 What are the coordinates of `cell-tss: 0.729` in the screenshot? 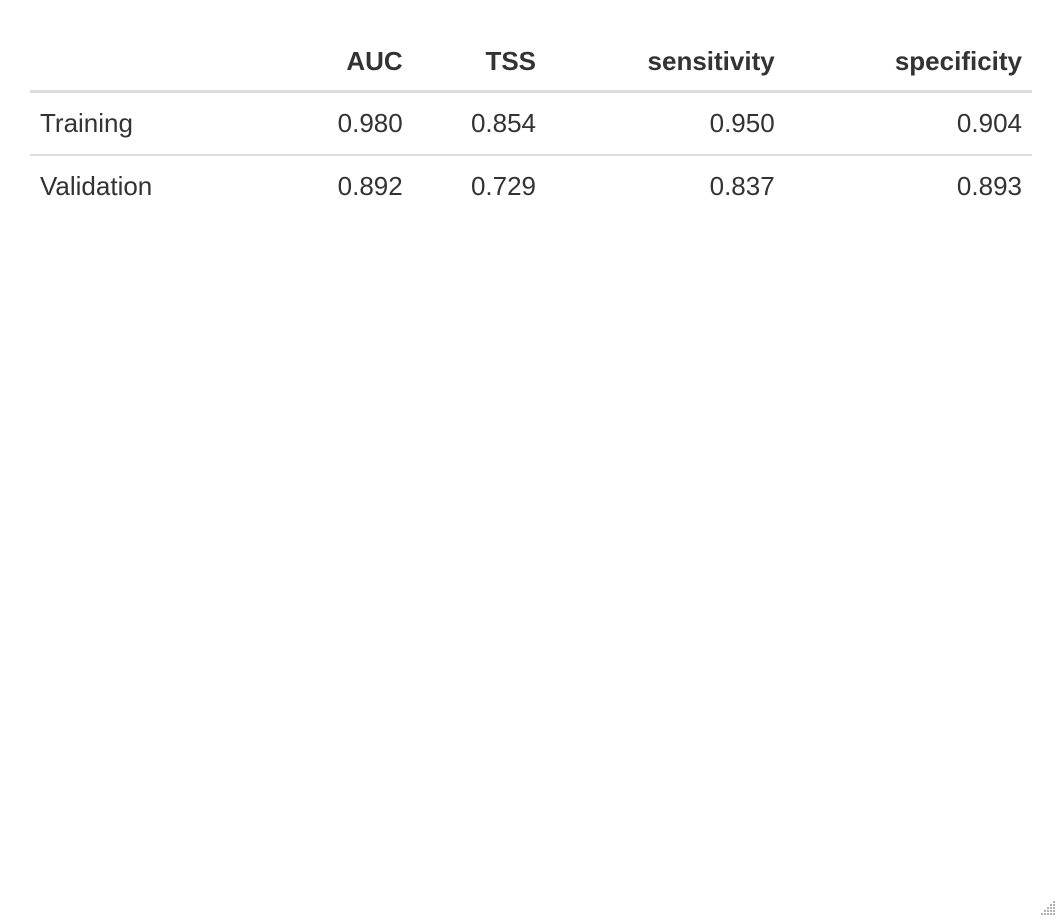 It's located at (503, 186).